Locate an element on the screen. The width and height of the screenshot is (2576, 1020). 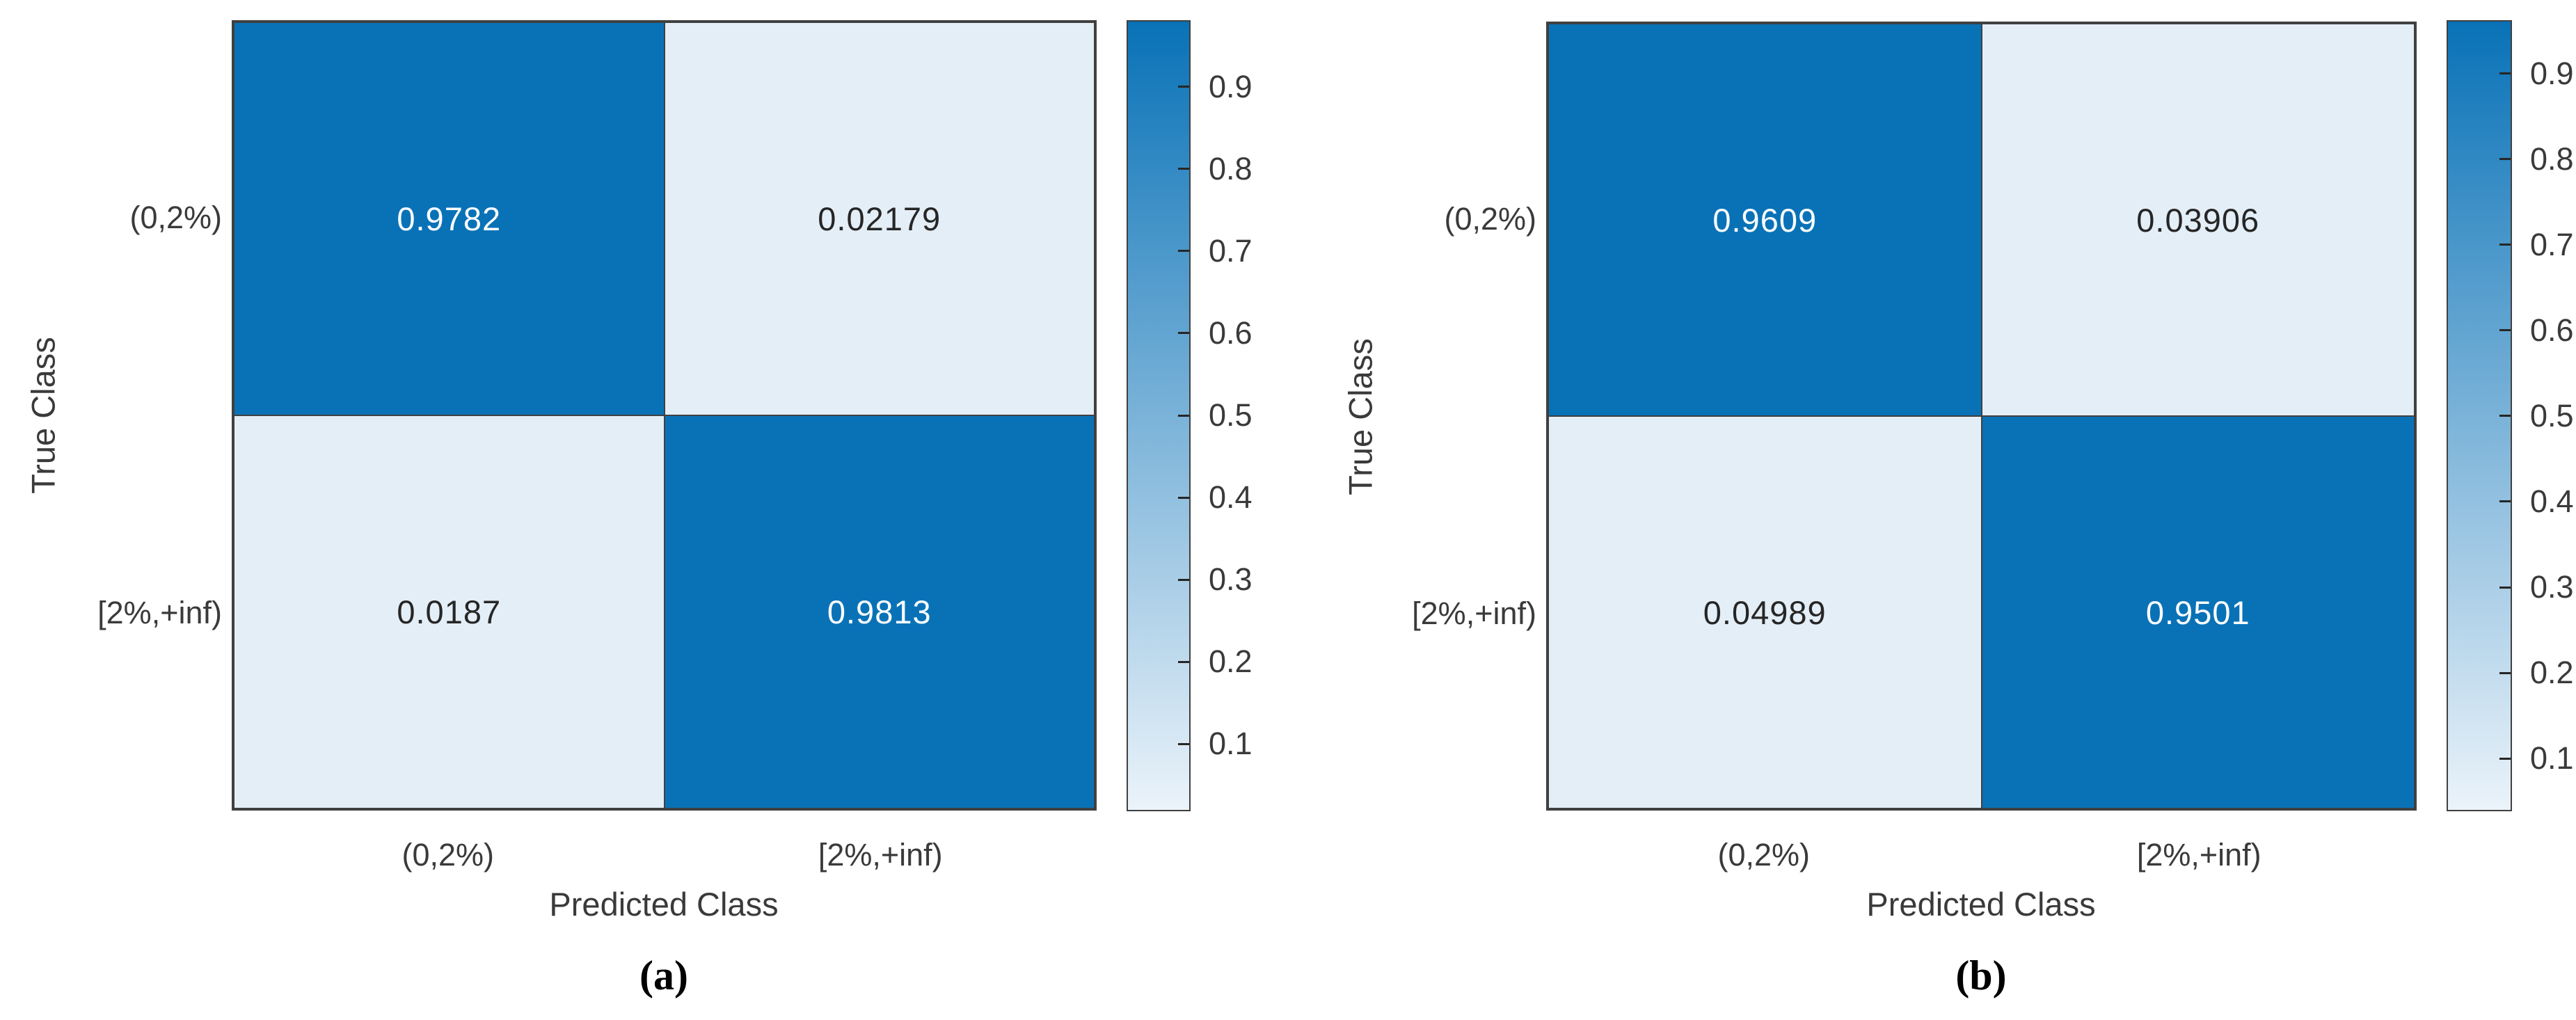
heatmap-cell-b-r0c1: 0.03906 is located at coordinates (2198, 220).